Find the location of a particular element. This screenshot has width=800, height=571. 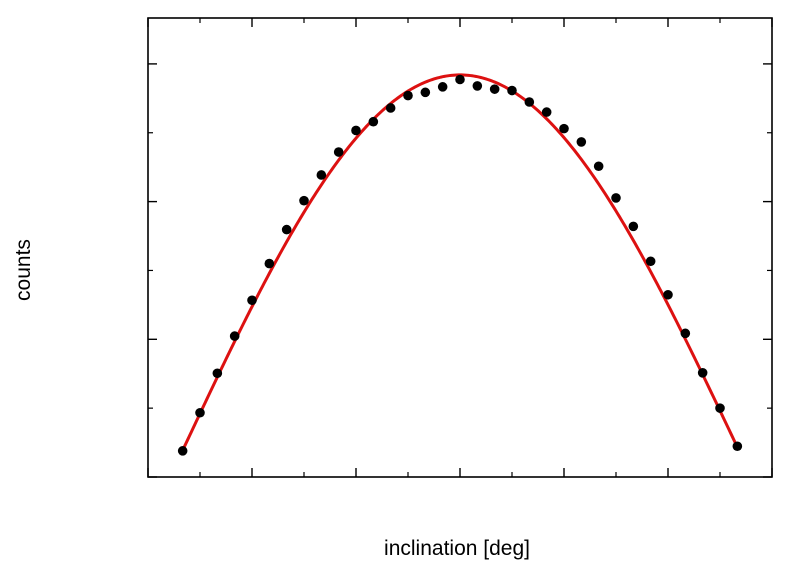

y-axis-title: counts is located at coordinates (23, 270).